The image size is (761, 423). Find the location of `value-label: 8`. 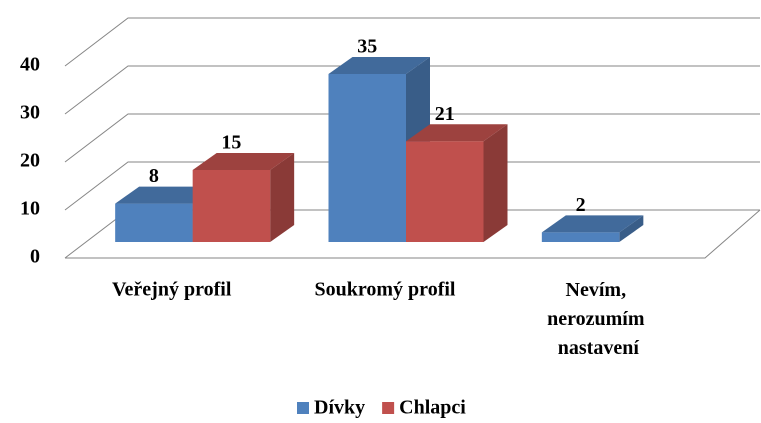

value-label: 8 is located at coordinates (154, 176).